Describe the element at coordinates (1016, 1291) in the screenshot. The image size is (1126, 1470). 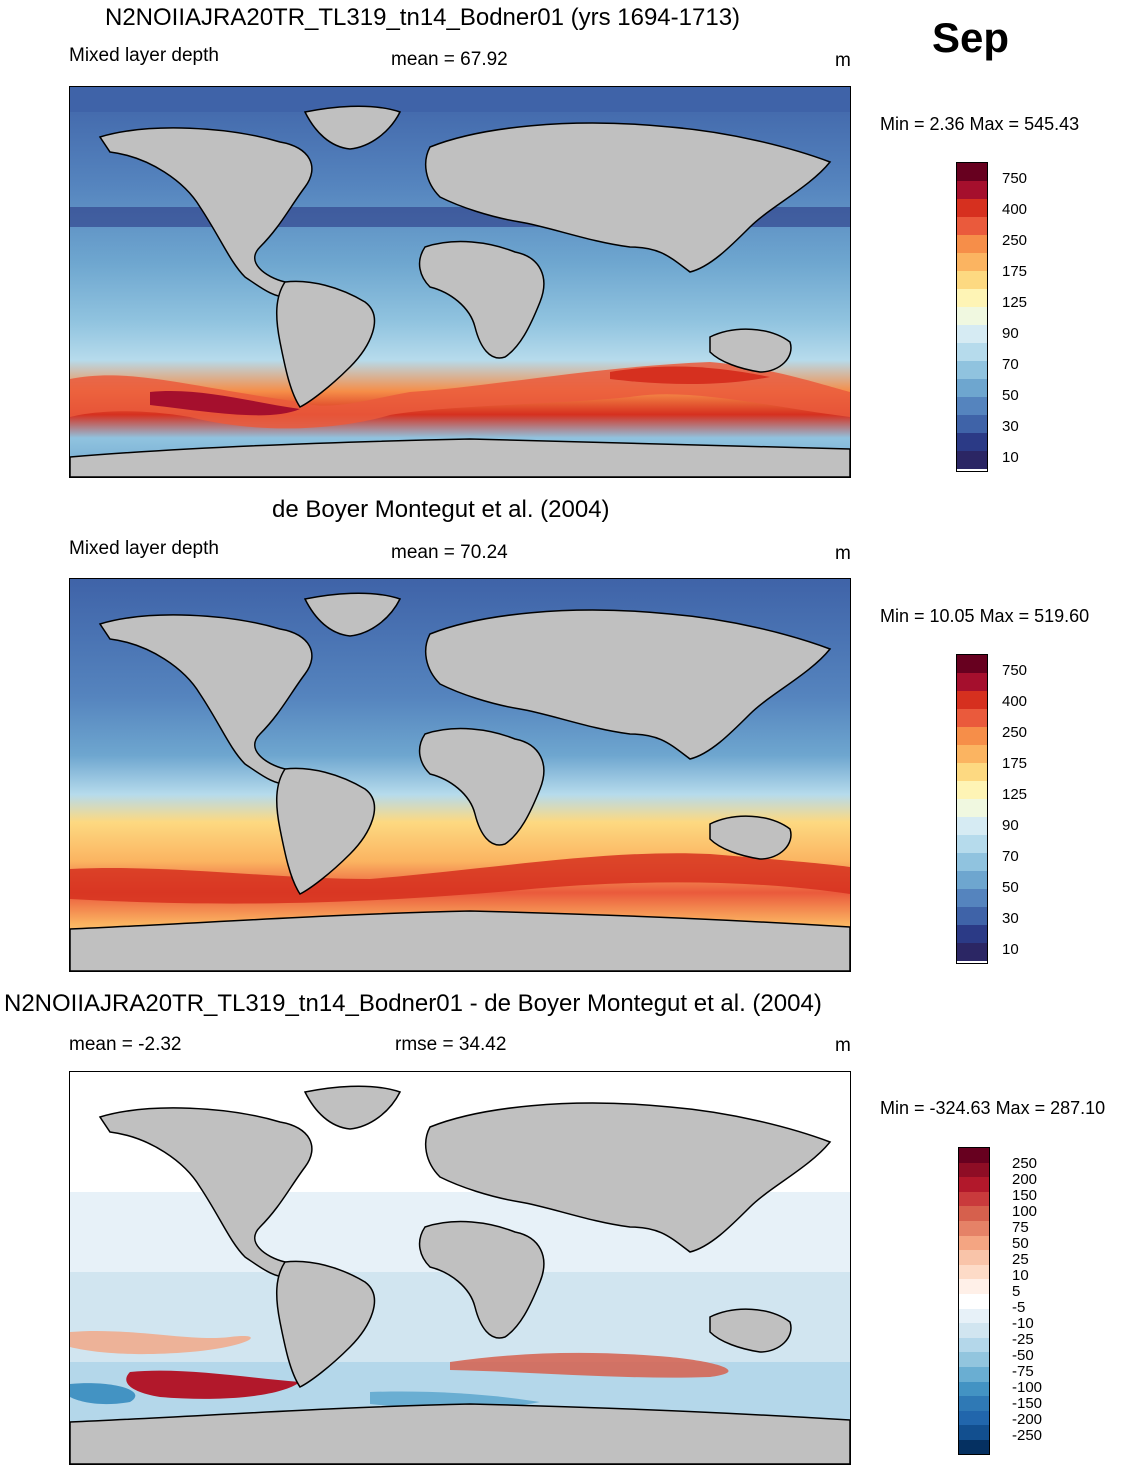
I see `panel3-tick: 5` at that location.